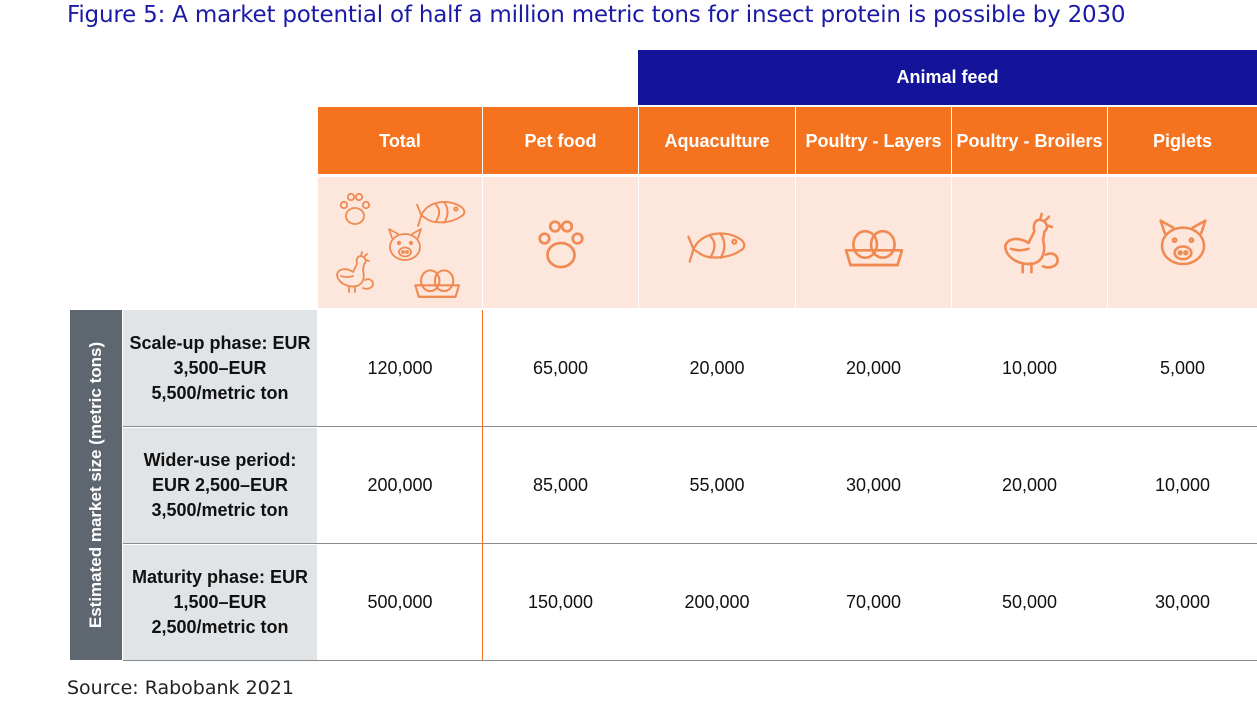 This screenshot has height=717, width=1257. I want to click on table-cell: 150,000, so click(560, 602).